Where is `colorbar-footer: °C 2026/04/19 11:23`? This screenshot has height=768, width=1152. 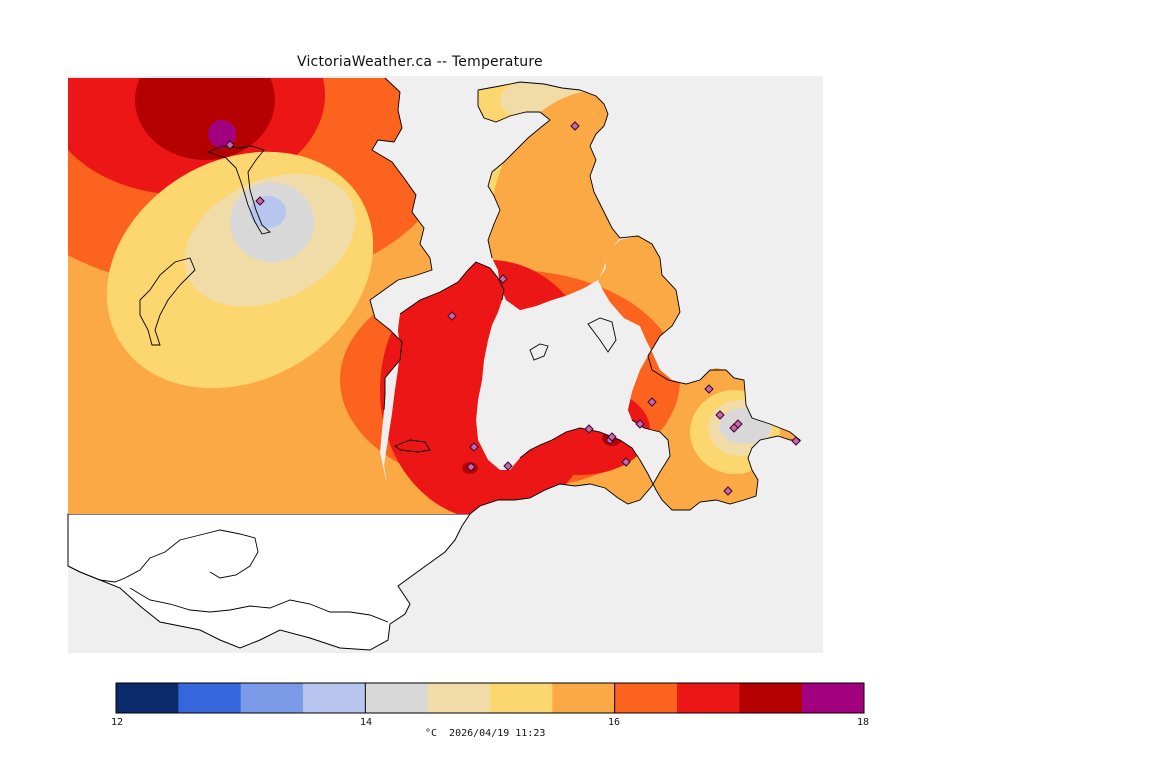
colorbar-footer: °C 2026/04/19 11:23 is located at coordinates (491, 733).